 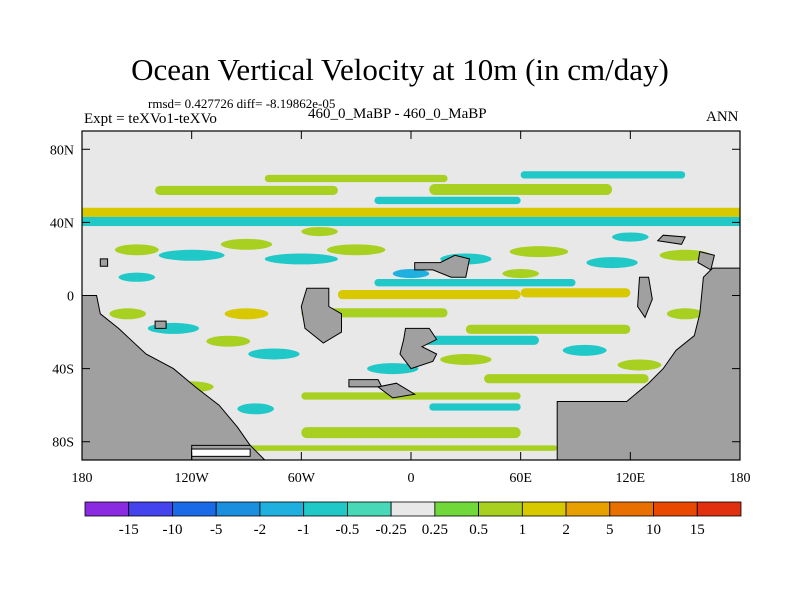 What do you see at coordinates (150, 119) in the screenshot?
I see `experiment-label: Expt = teXVo1-teXVo` at bounding box center [150, 119].